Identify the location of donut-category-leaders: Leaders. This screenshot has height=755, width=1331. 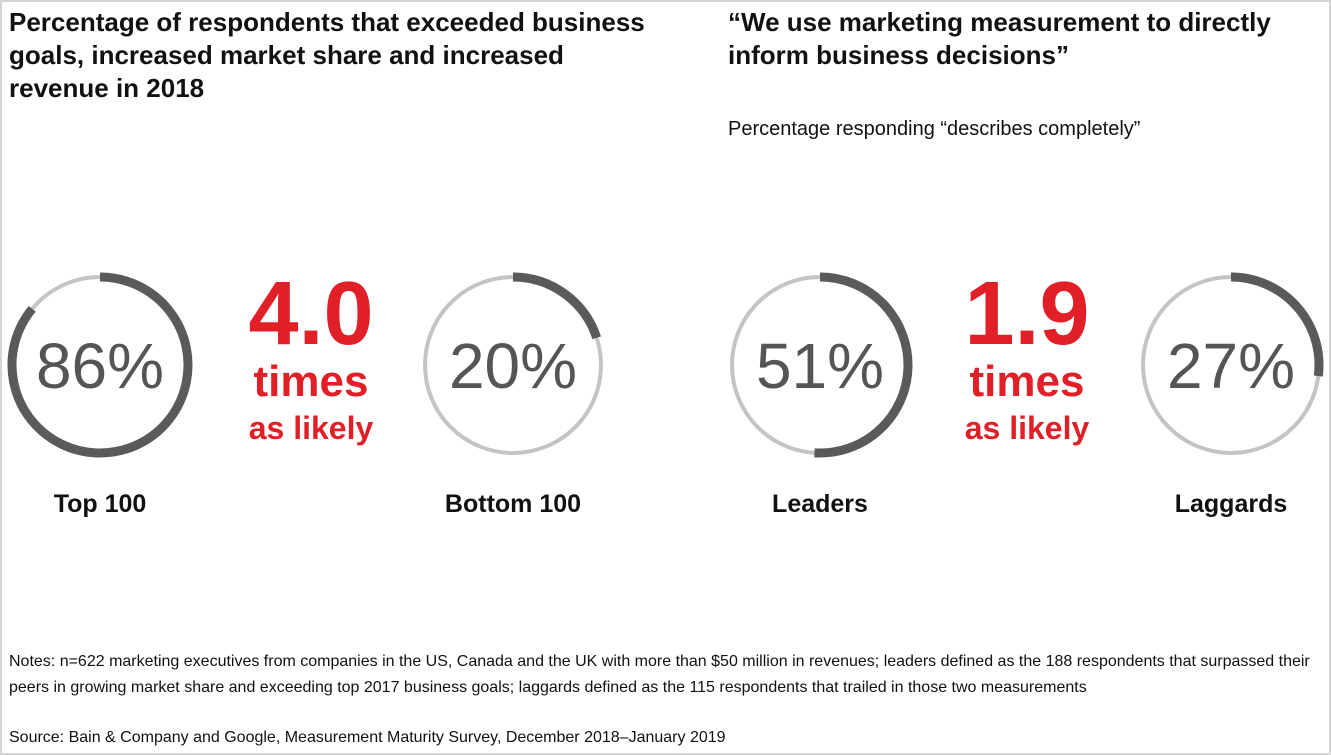
(820, 504).